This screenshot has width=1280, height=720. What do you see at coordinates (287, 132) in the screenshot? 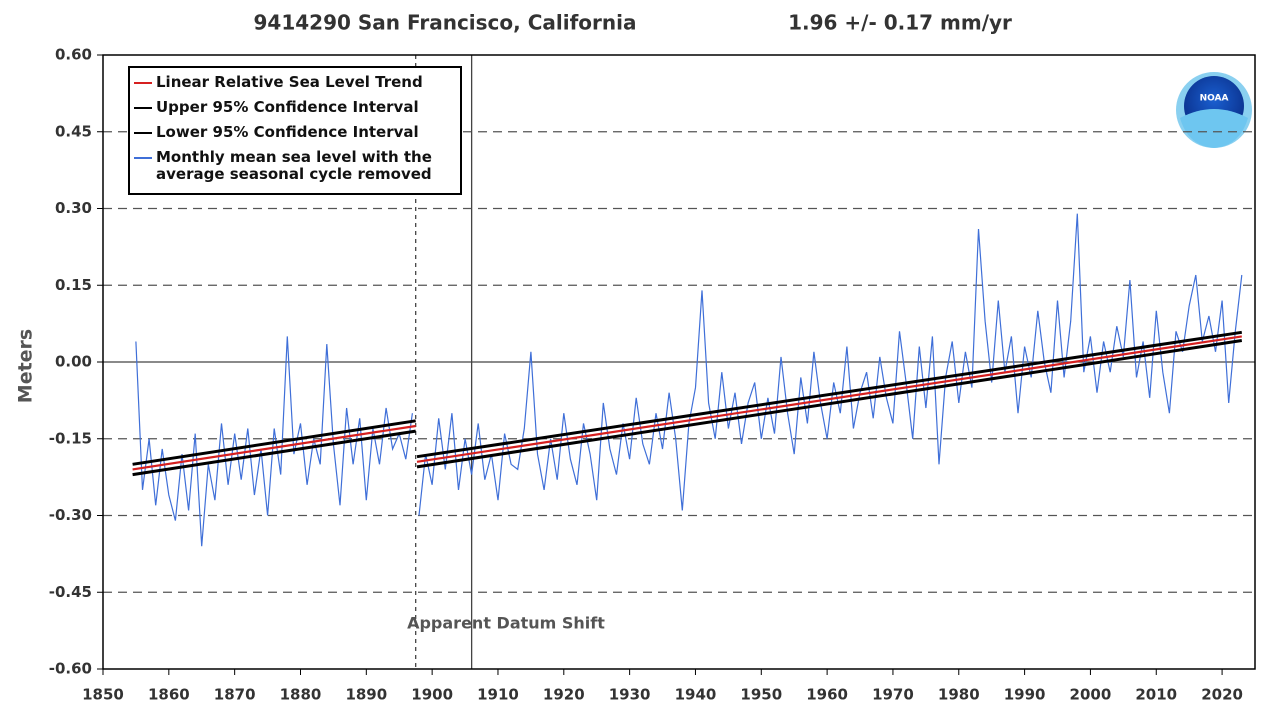
I see `legend-label: Lower 95% Confidence Interval` at bounding box center [287, 132].